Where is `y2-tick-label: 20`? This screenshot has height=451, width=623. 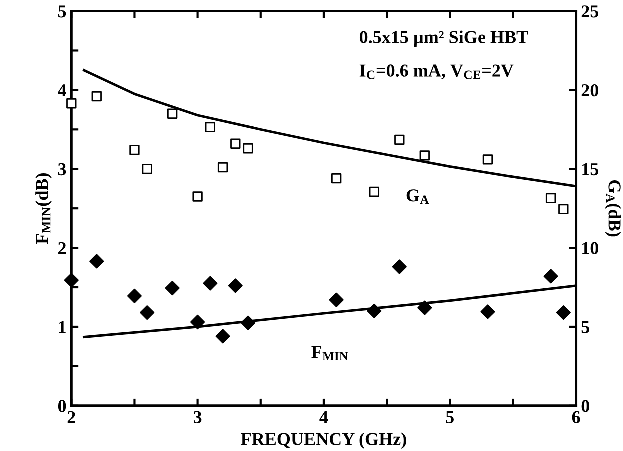 y2-tick-label: 20 is located at coordinates (590, 90).